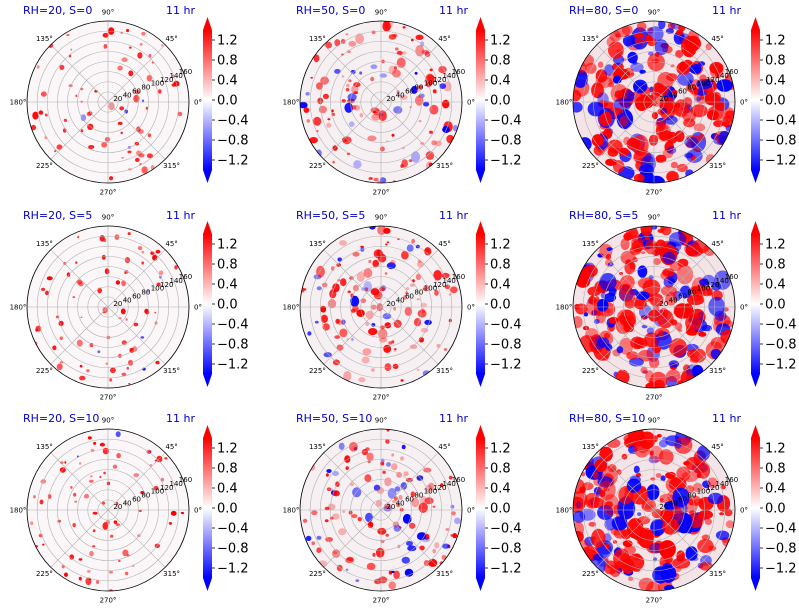 This screenshot has width=799, height=612. I want to click on angular-tick-label: 270°, so click(108, 398).